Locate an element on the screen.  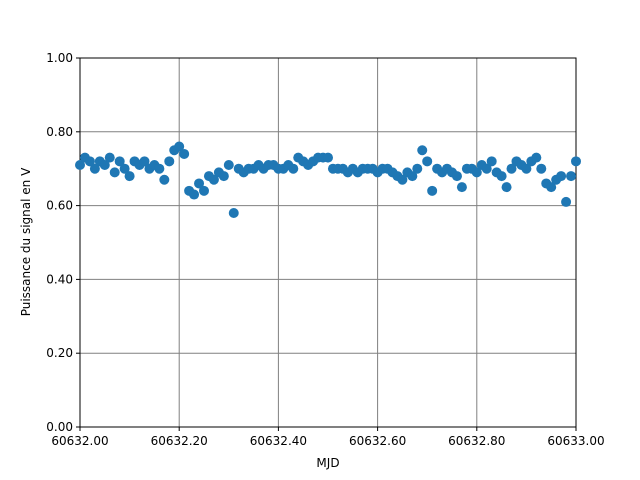
y-tick-label: 0.20 is located at coordinates (59, 353).